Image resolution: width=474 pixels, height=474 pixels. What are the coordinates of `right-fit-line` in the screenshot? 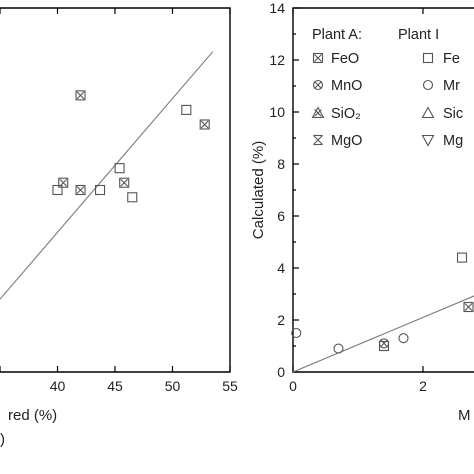 It's located at (383, 334).